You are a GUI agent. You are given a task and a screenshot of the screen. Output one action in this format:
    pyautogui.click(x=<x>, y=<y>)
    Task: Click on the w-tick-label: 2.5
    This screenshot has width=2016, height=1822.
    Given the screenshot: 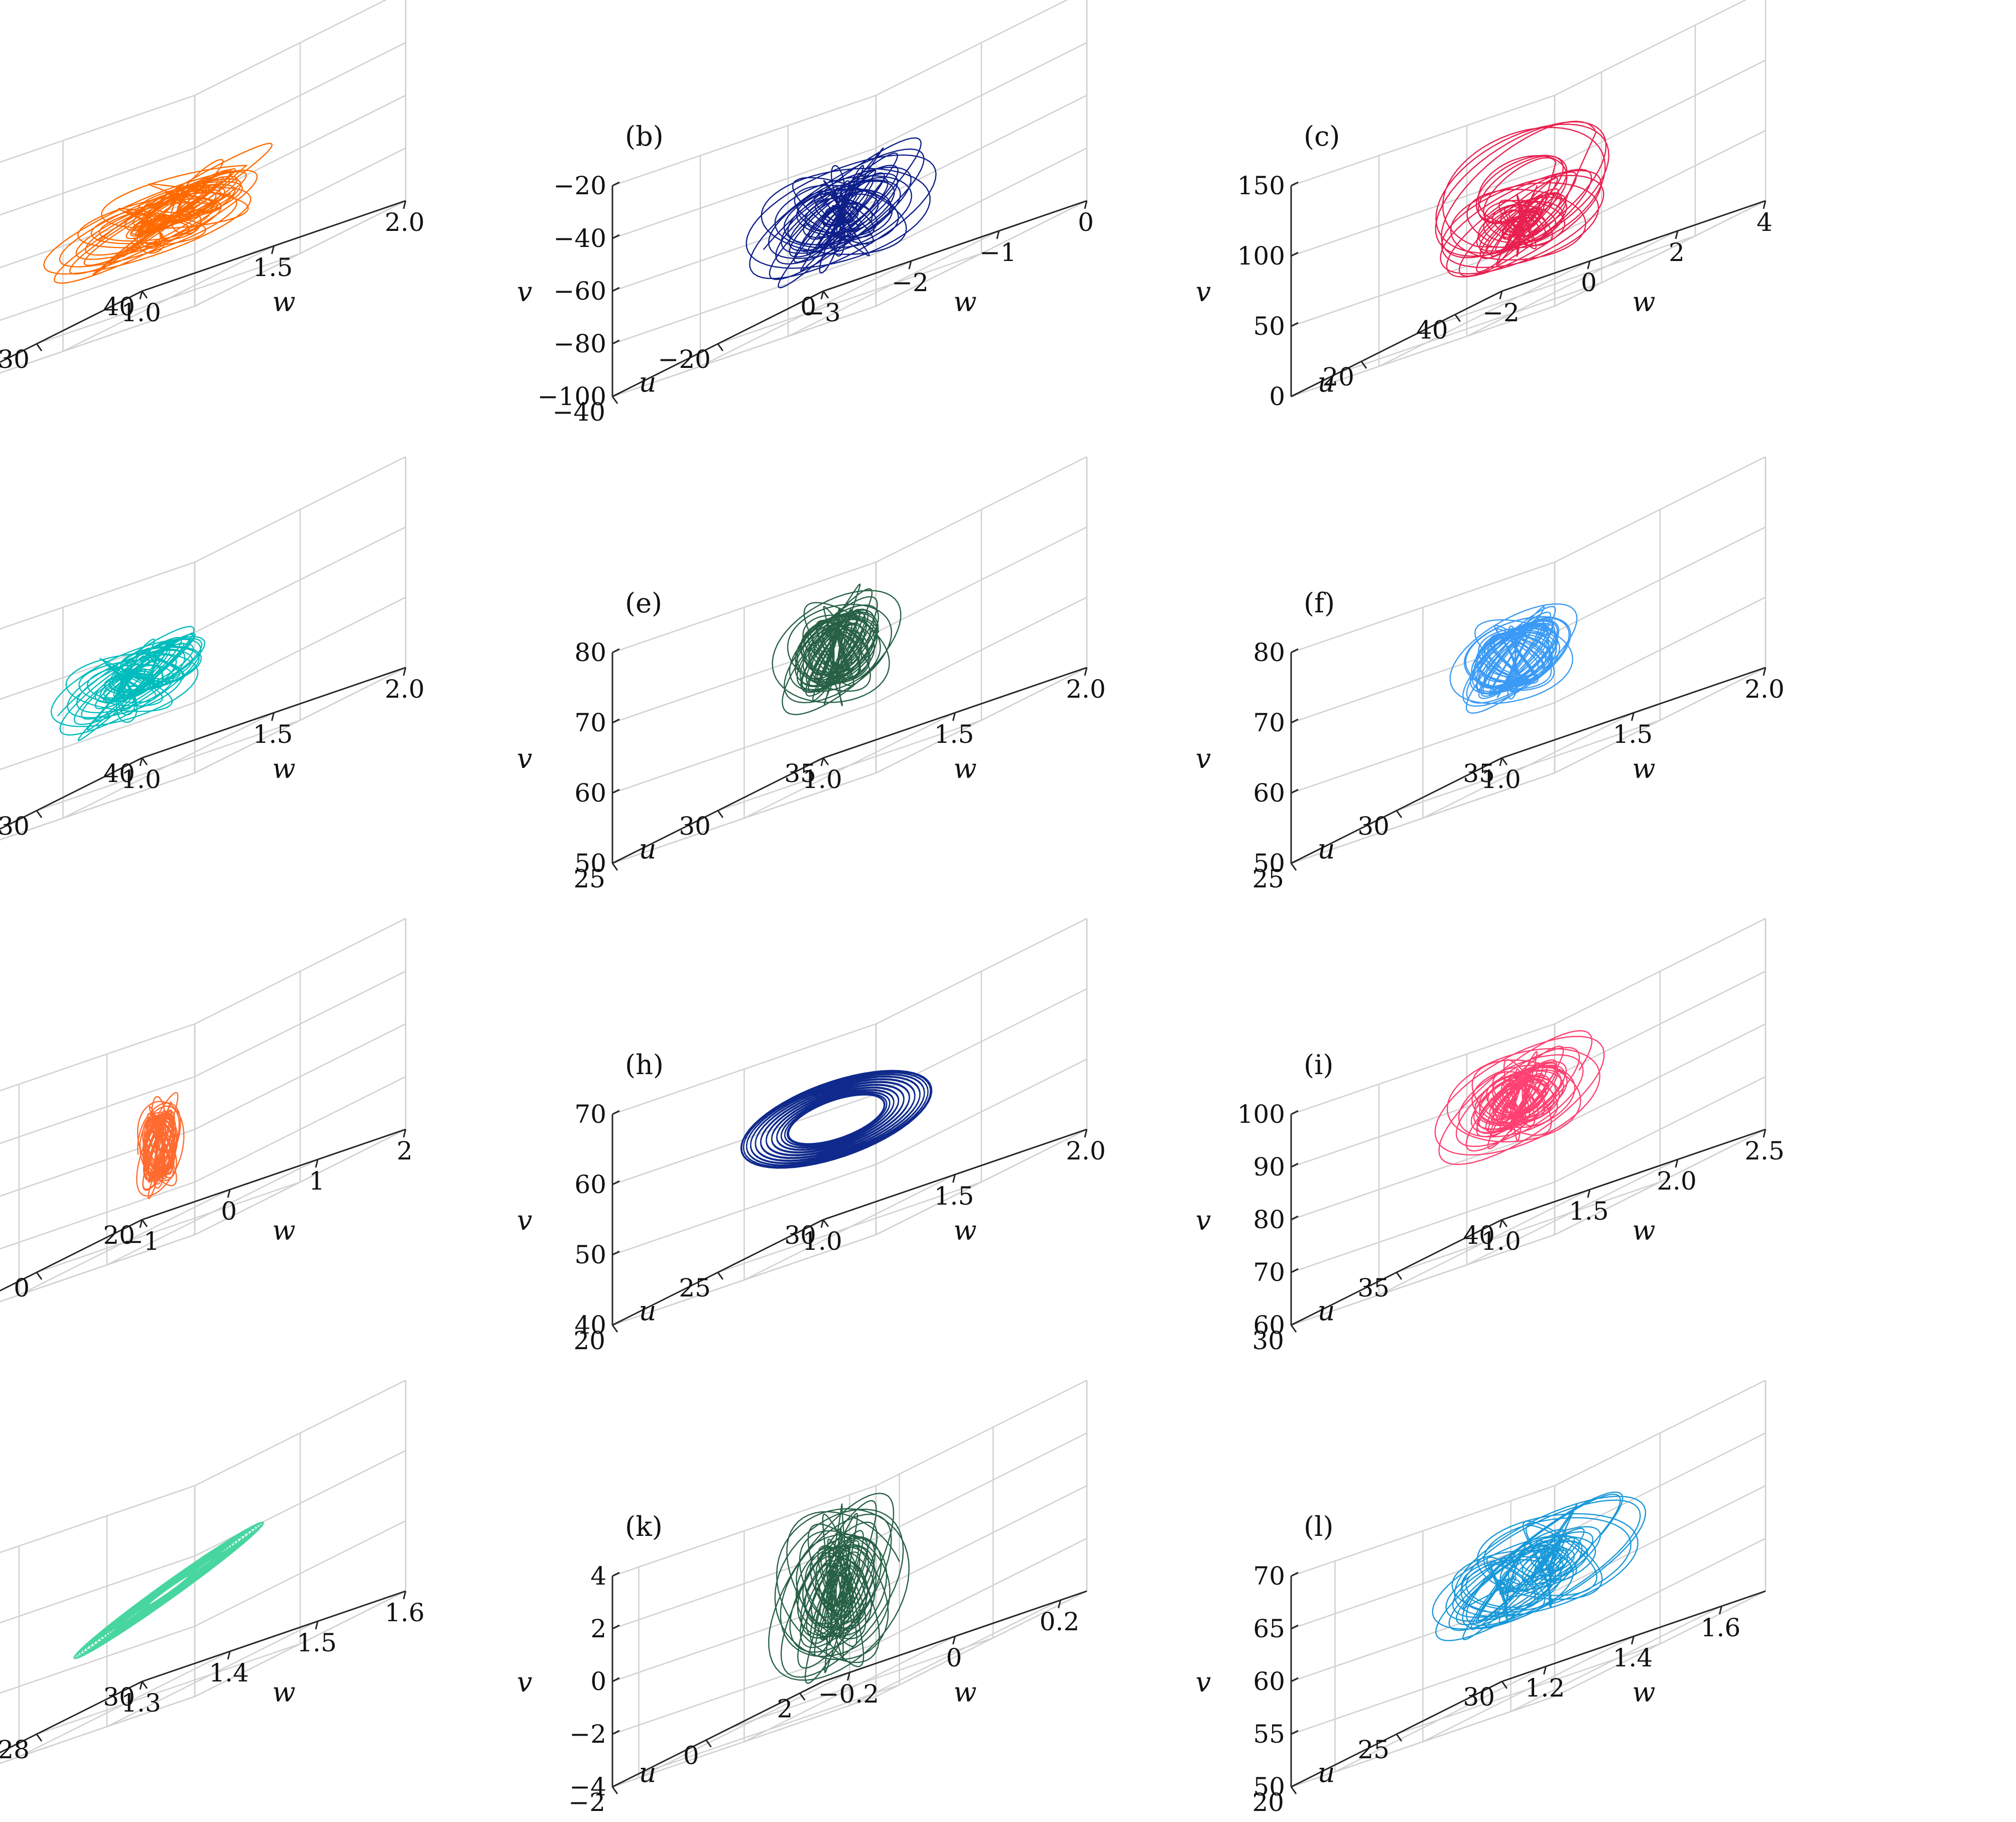 What is the action you would take?
    pyautogui.click(x=1764, y=1151)
    